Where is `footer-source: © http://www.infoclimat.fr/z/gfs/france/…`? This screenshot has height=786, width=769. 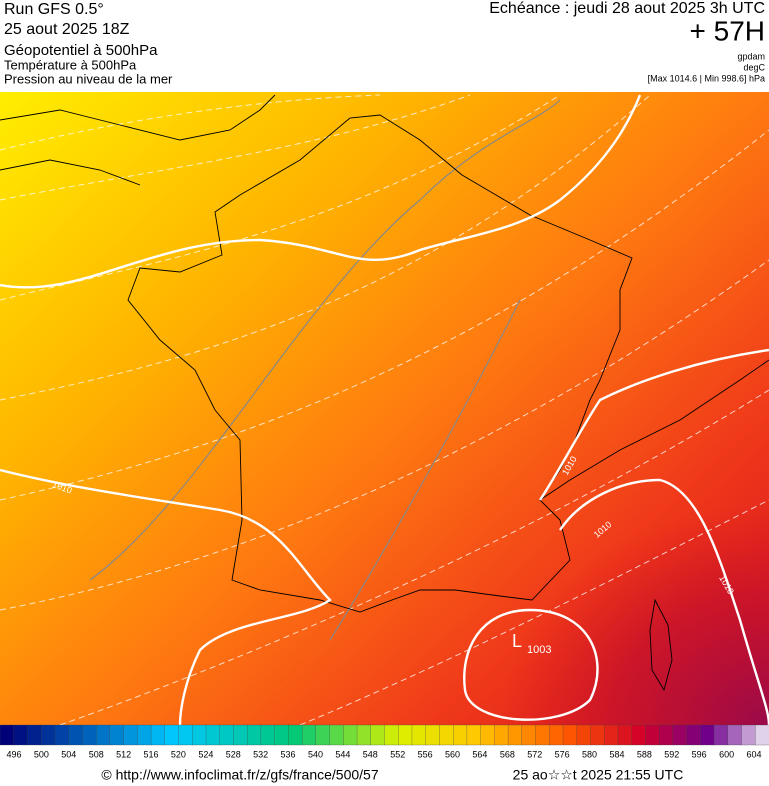 footer-source: © http://www.infoclimat.fr/z/gfs/france/… is located at coordinates (239, 775).